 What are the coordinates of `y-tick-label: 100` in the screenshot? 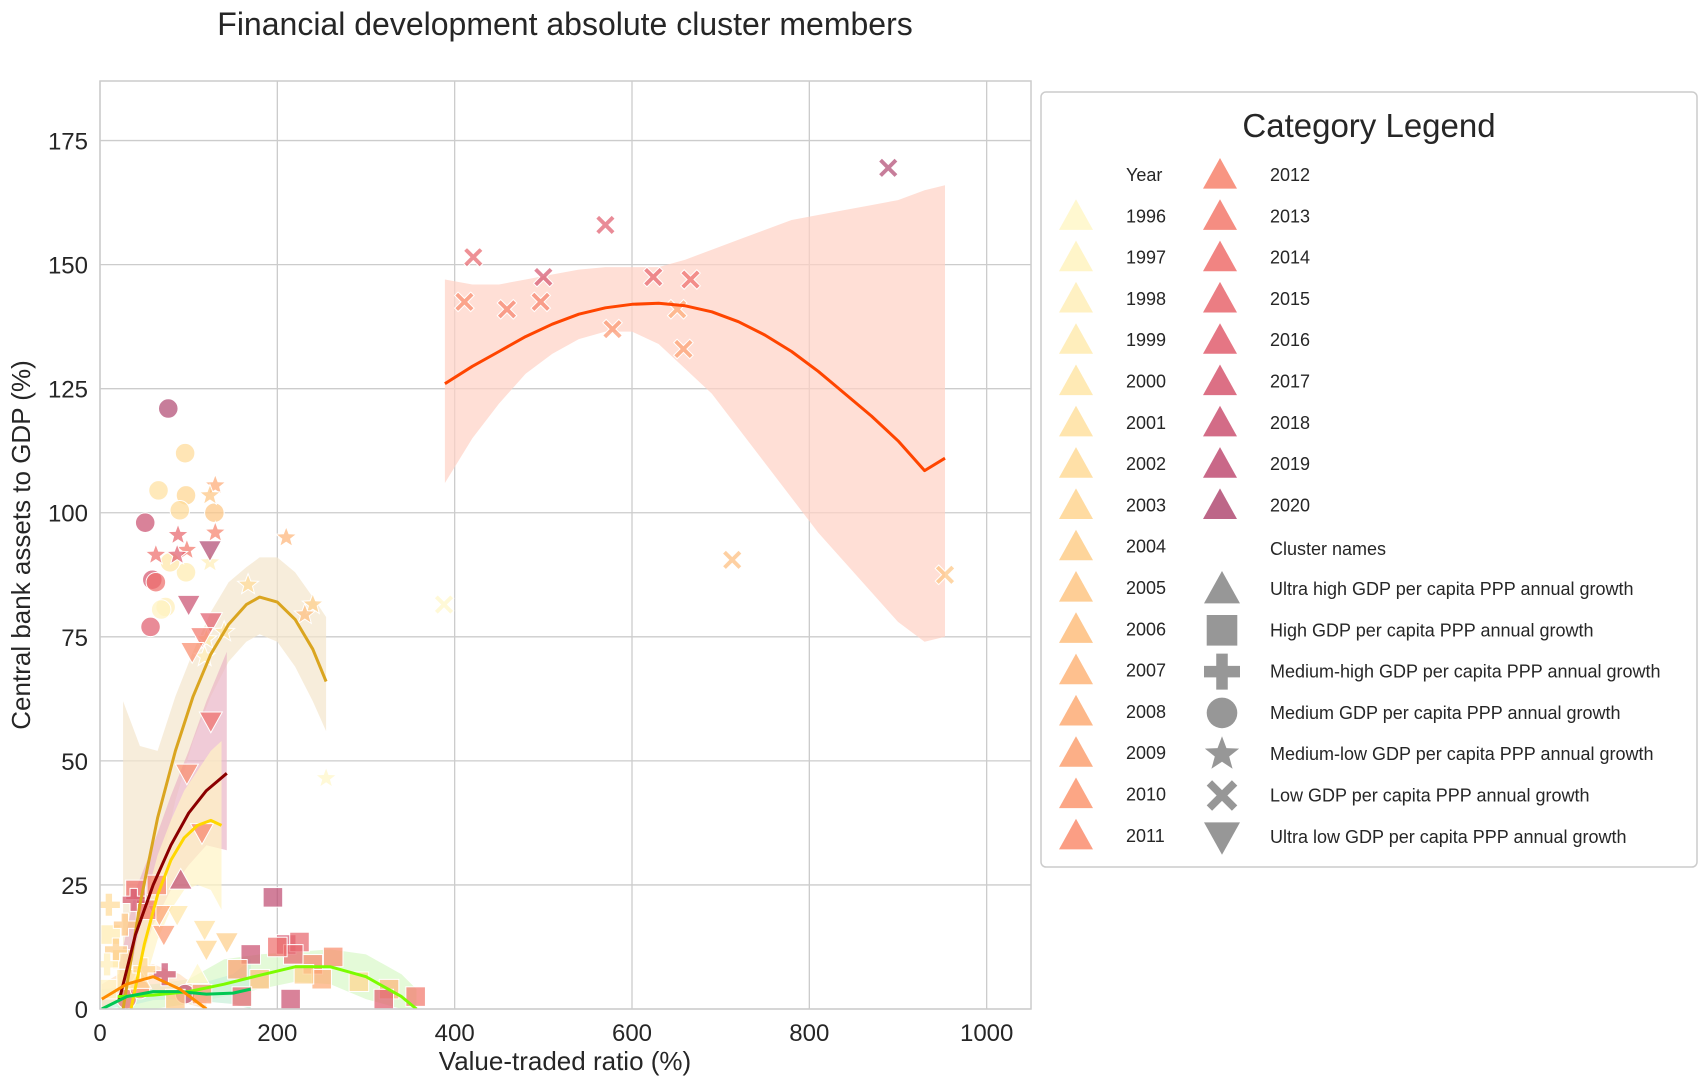 It's located at (68, 514).